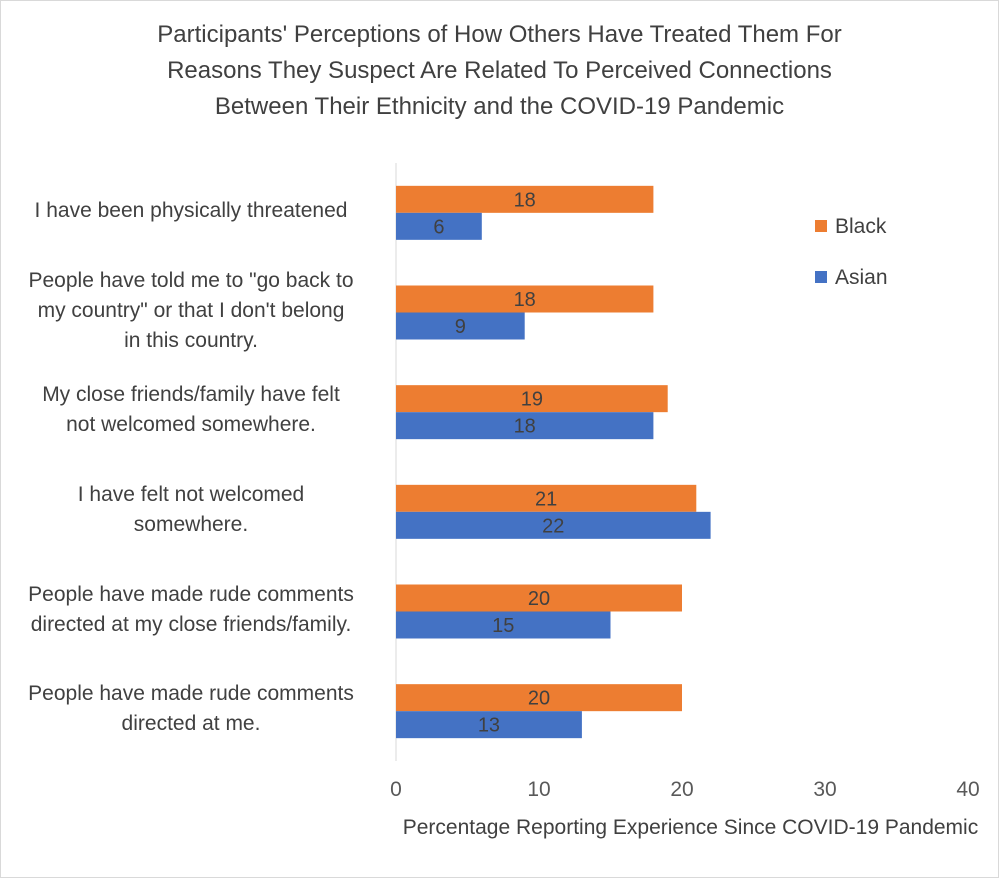 The width and height of the screenshot is (999, 878). What do you see at coordinates (681, 789) in the screenshot?
I see `x-tick-label: 20` at bounding box center [681, 789].